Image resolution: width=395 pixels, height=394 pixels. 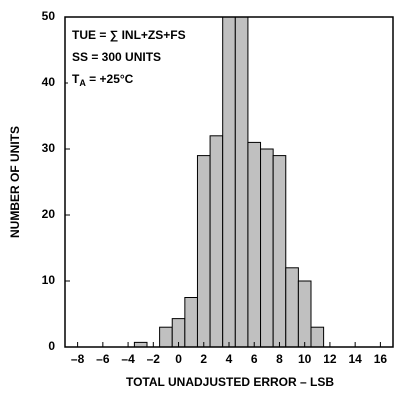 What do you see at coordinates (305, 359) in the screenshot?
I see `x-tick-label: 10` at bounding box center [305, 359].